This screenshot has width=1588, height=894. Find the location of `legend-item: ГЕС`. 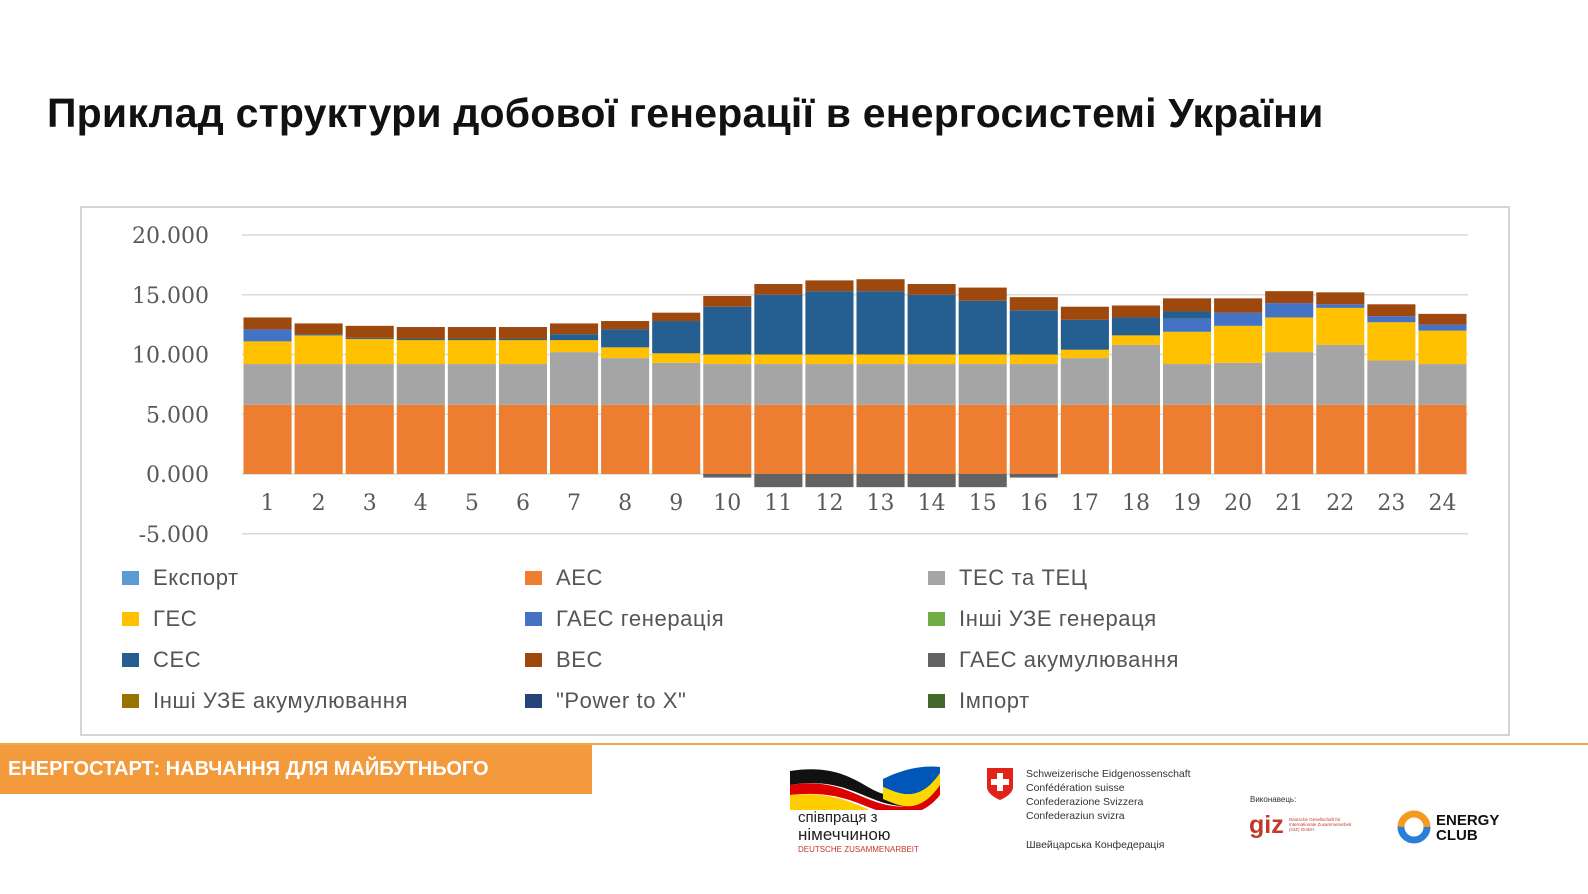

legend-item: ГЕС is located at coordinates (159, 619).